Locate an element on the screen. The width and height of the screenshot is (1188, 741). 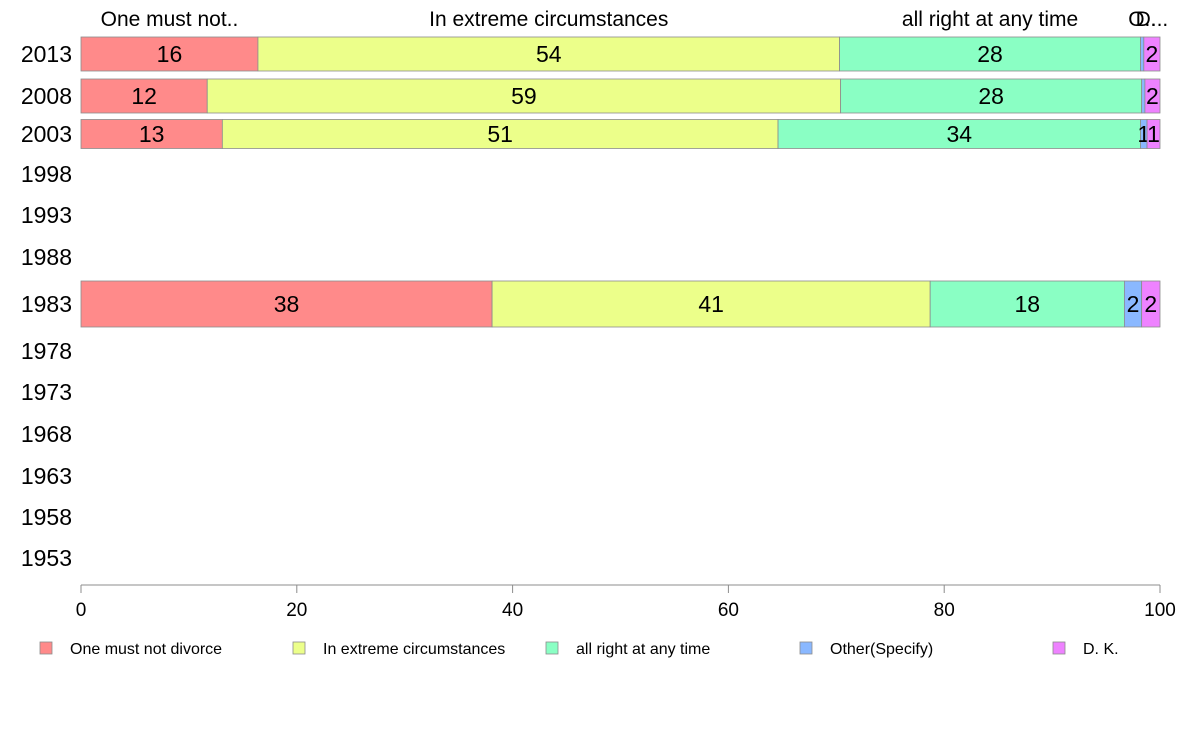
legend-label: all right at any time is located at coordinates (643, 649).